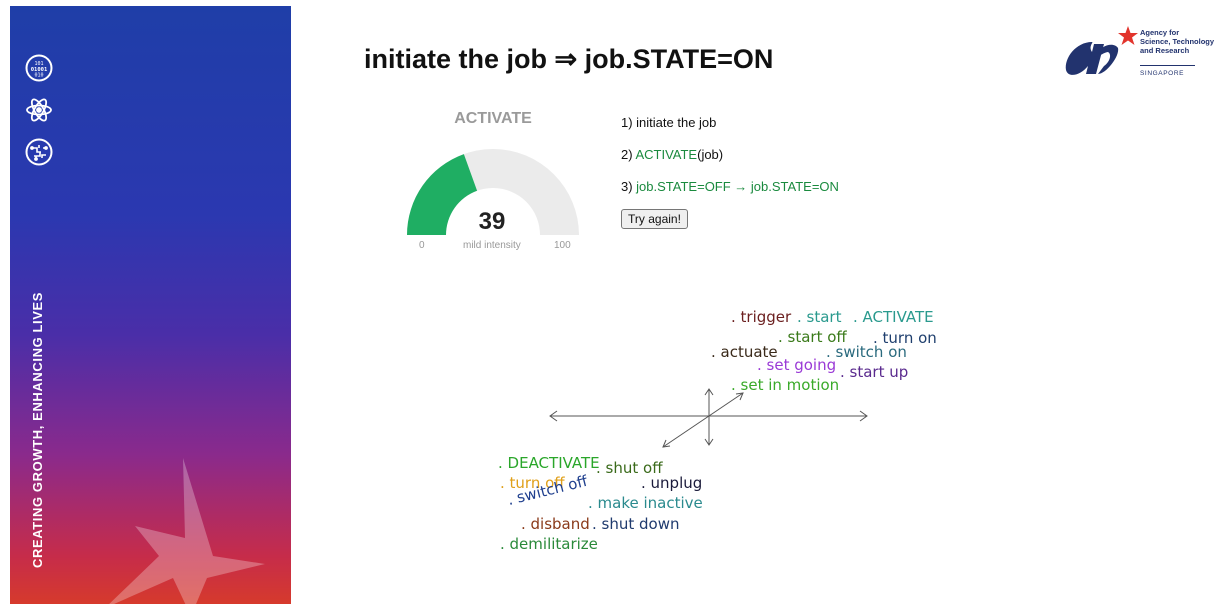  What do you see at coordinates (569, 59) in the screenshot?
I see `page-title: initiate the job ⇒ job.STATE=ON` at bounding box center [569, 59].